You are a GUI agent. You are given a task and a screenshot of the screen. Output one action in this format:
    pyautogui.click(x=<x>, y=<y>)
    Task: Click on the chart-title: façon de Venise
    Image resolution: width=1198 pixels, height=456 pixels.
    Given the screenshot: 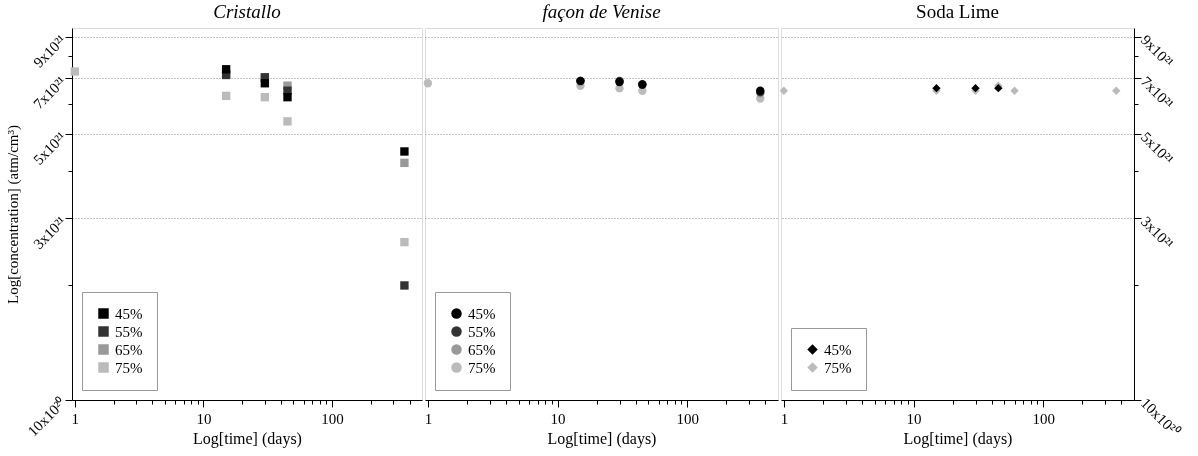 What is the action you would take?
    pyautogui.click(x=601, y=11)
    